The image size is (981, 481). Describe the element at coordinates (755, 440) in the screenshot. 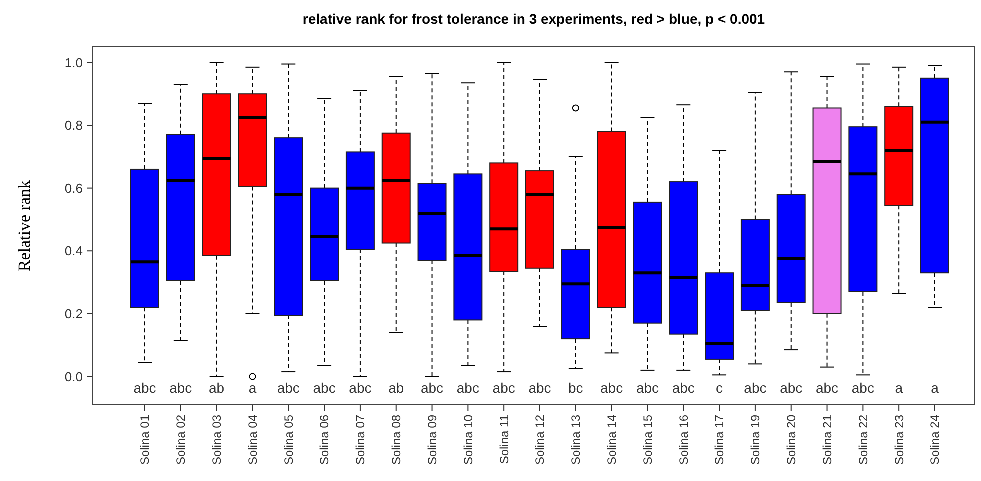

I see `x-tick-label: Solina 19` at that location.